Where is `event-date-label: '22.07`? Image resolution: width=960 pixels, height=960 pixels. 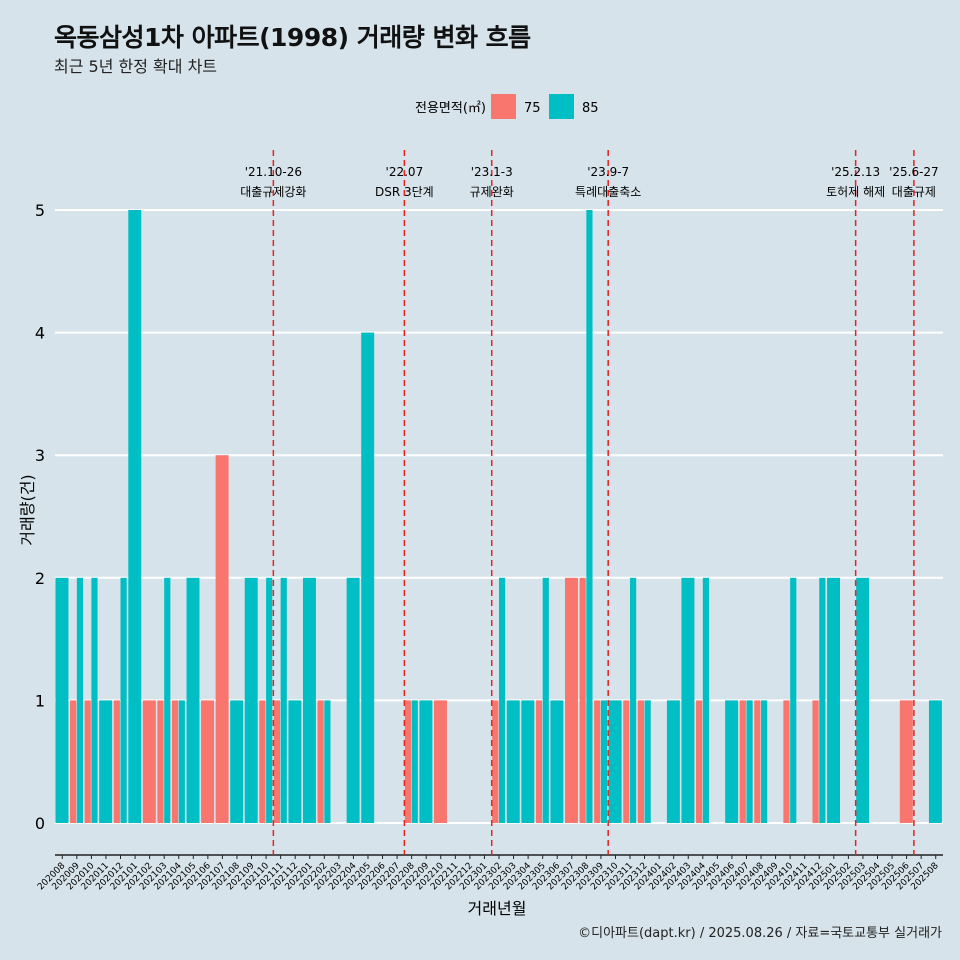
event-date-label: '22.07 is located at coordinates (405, 172).